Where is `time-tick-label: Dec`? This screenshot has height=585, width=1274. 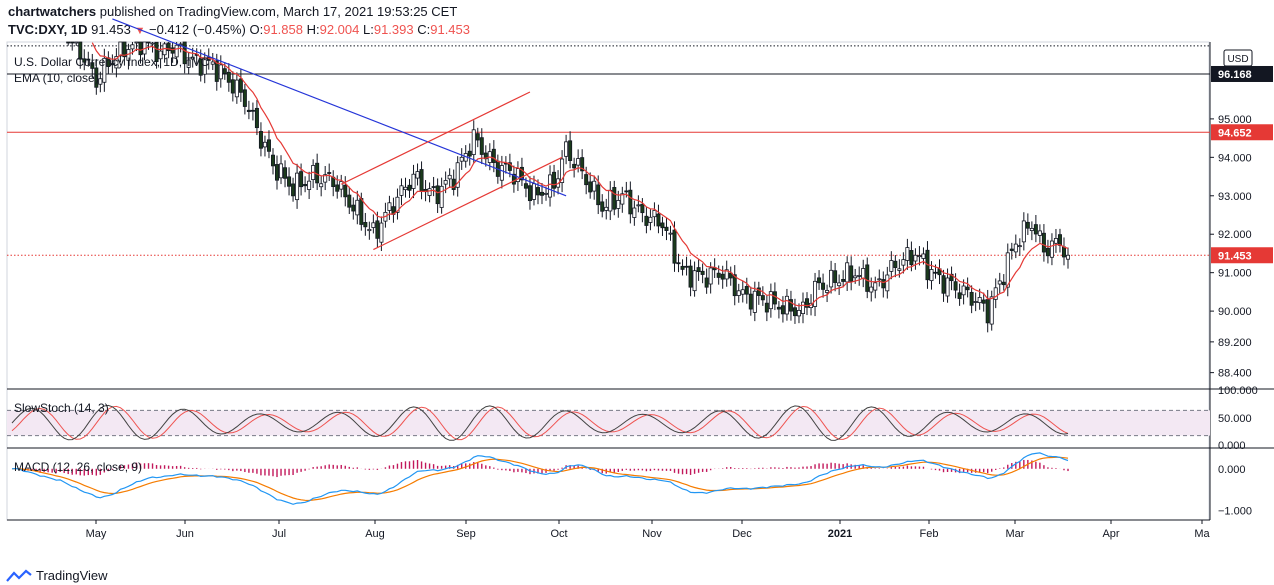 time-tick-label: Dec is located at coordinates (742, 534).